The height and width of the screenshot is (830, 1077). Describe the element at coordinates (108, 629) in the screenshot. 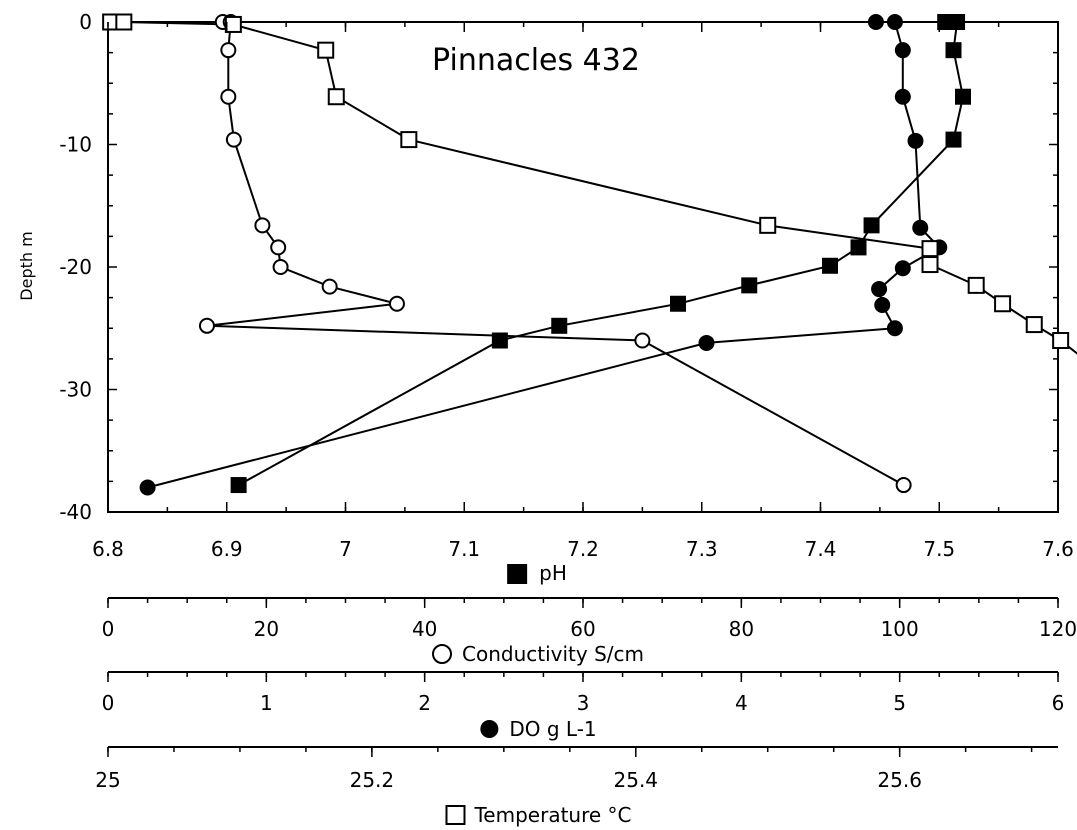

I see `x-tick-label-conductivity: 0` at that location.